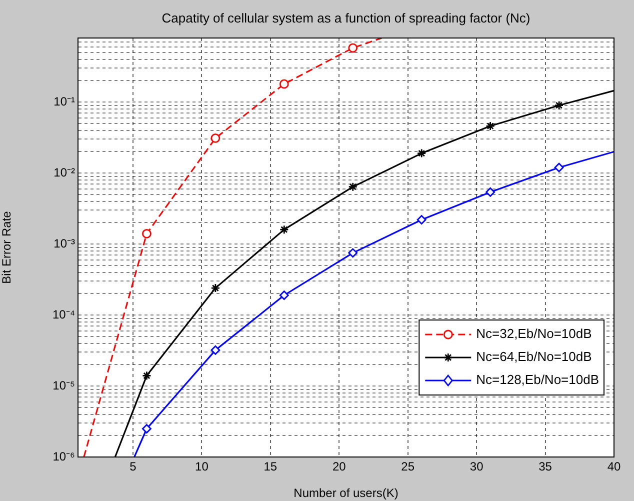 This screenshot has height=501, width=634. What do you see at coordinates (477, 467) in the screenshot?
I see `x-tick-label: 30` at bounding box center [477, 467].